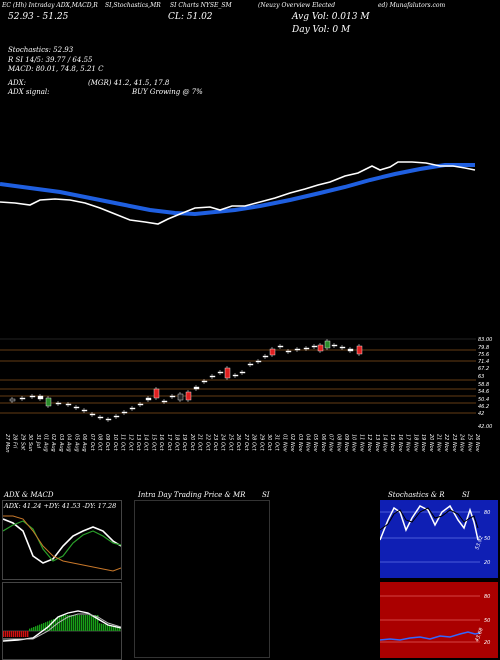  Describe the element at coordinates (22, 442) in the screenshot. I see `date-label: 29 Sat` at that location.